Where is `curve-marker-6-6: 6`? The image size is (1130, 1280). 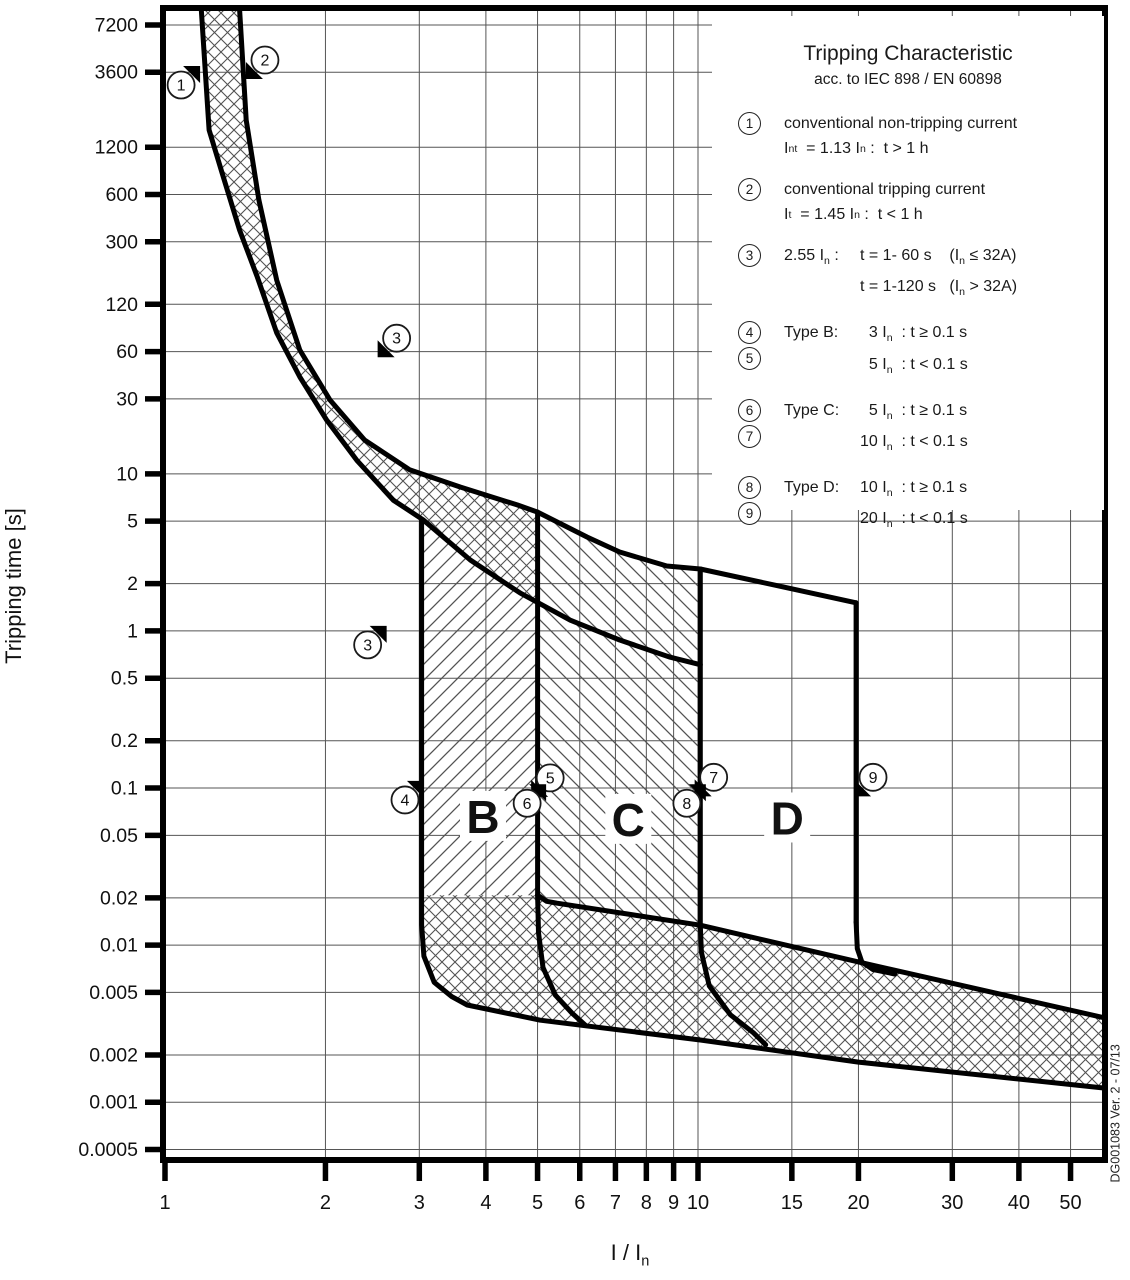 curve-marker-6-6: 6 is located at coordinates (529, 801).